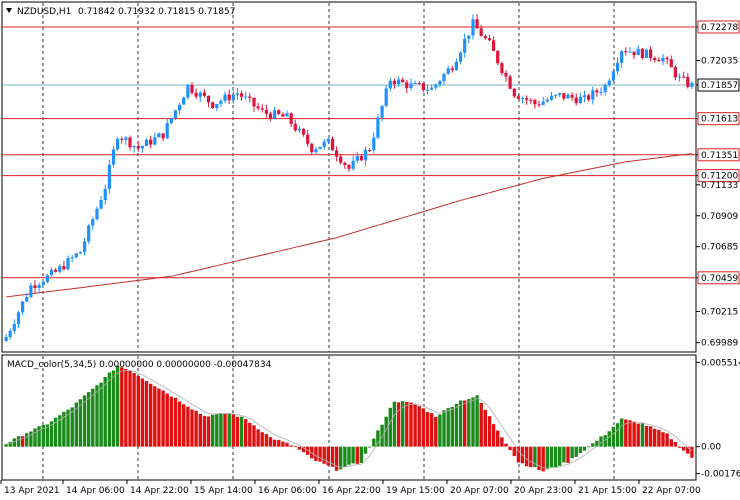  Describe the element at coordinates (719, 120) in the screenshot. I see `price-axis-label: 0.71613` at that location.